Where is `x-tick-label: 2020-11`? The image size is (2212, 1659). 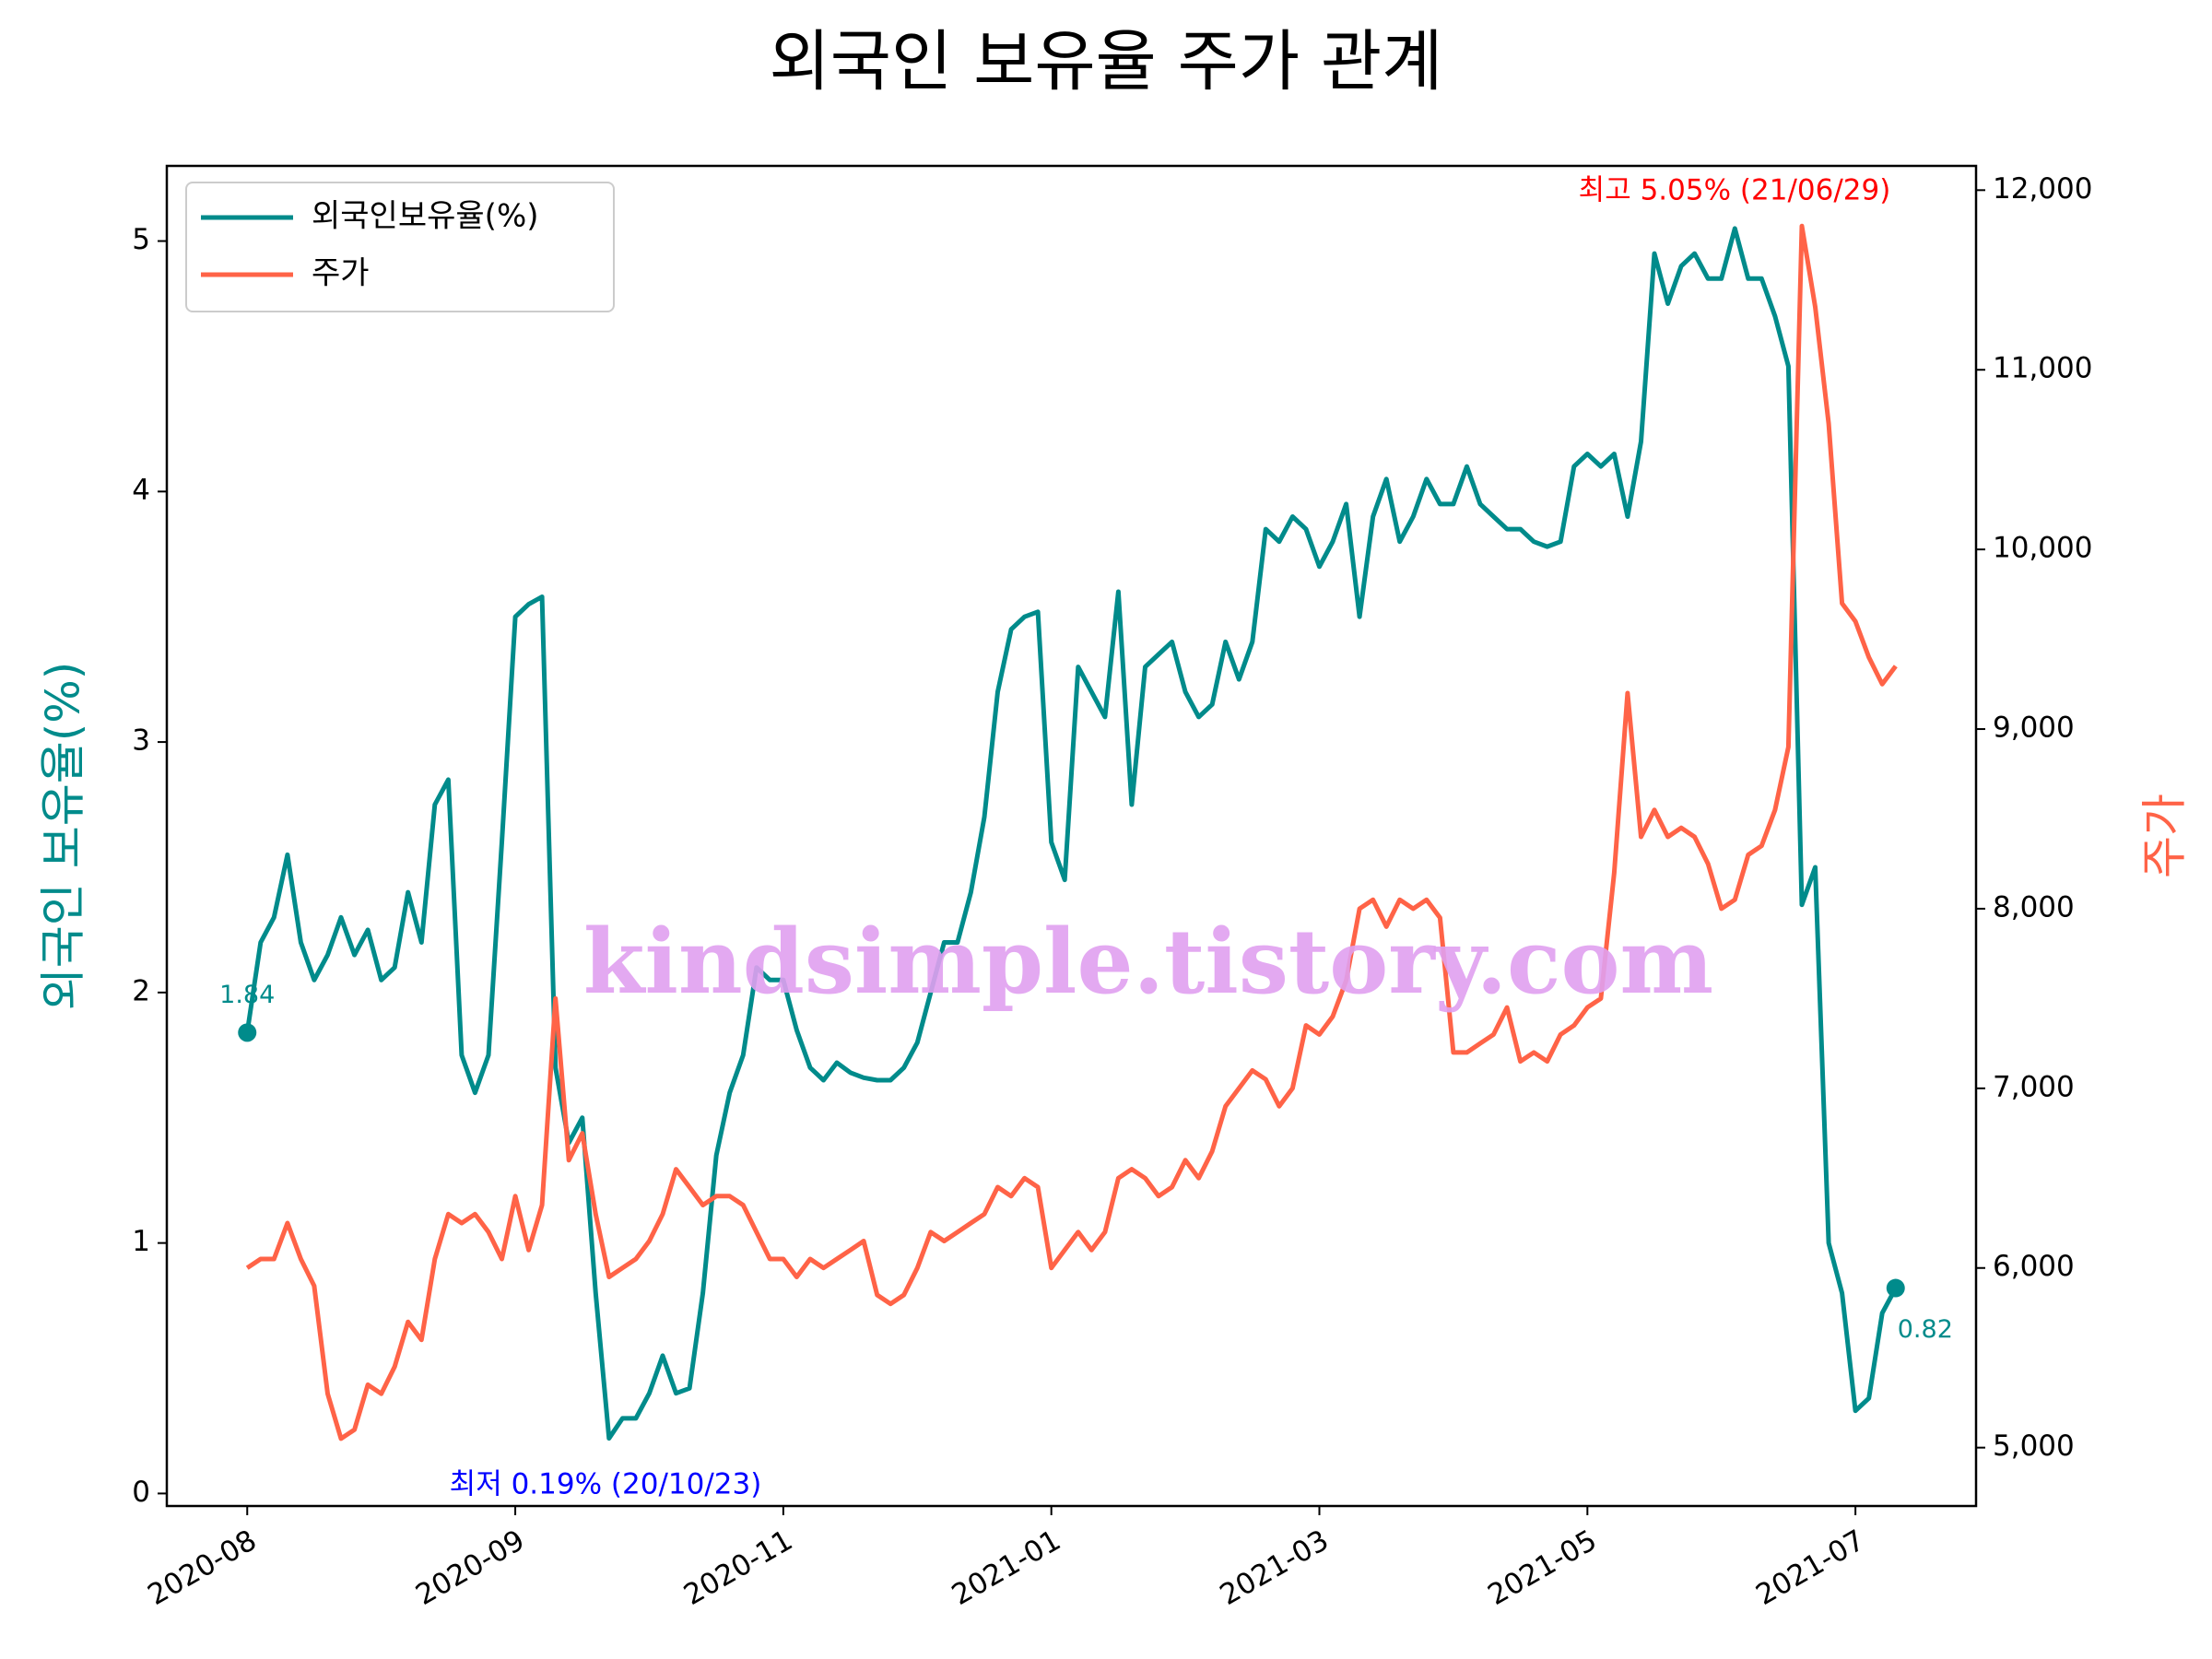 x-tick-label: 2020-11 is located at coordinates (738, 1568).